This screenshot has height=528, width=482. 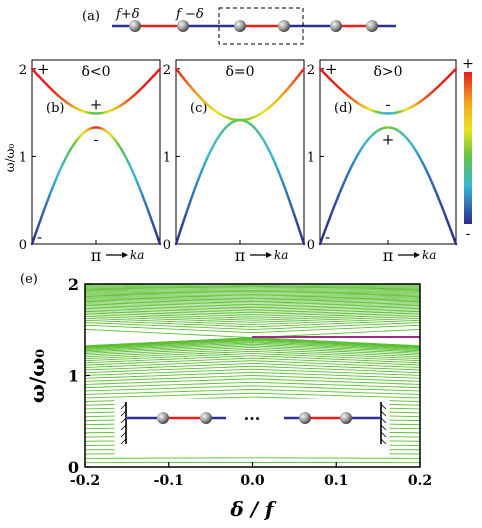 What do you see at coordinates (95, 139) in the screenshot?
I see `sign-lower-pi: -` at bounding box center [95, 139].